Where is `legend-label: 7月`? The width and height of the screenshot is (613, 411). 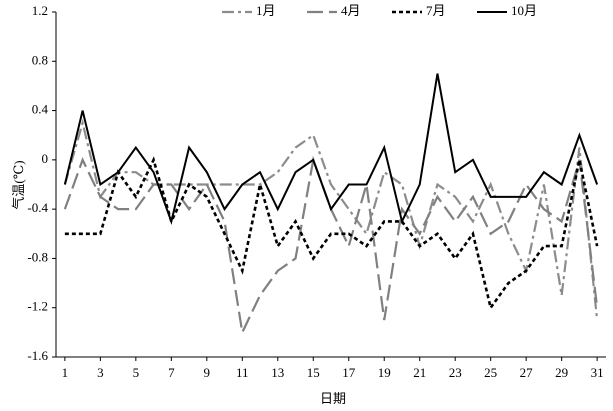 legend-label: 7月 is located at coordinates (436, 10).